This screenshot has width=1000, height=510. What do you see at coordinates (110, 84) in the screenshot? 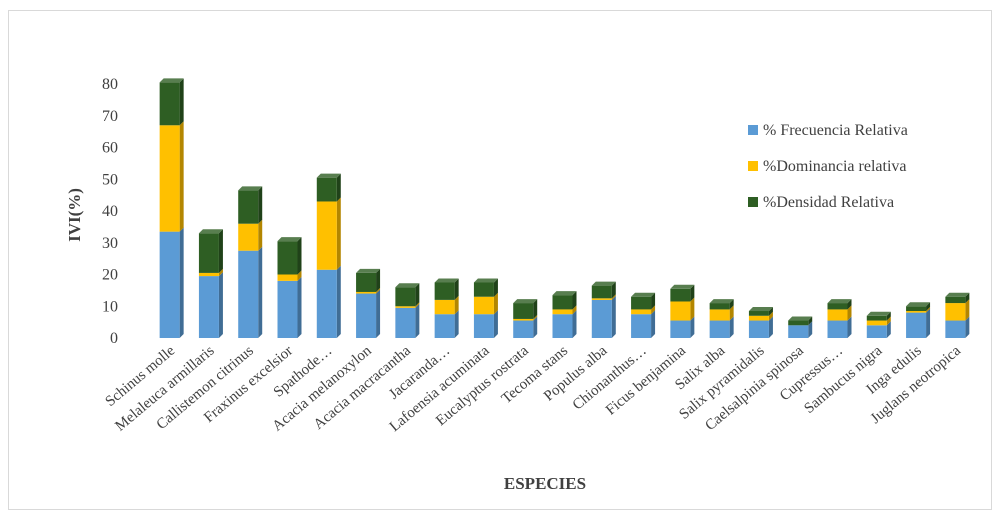
I see `y-tick-label: 80` at bounding box center [110, 84].